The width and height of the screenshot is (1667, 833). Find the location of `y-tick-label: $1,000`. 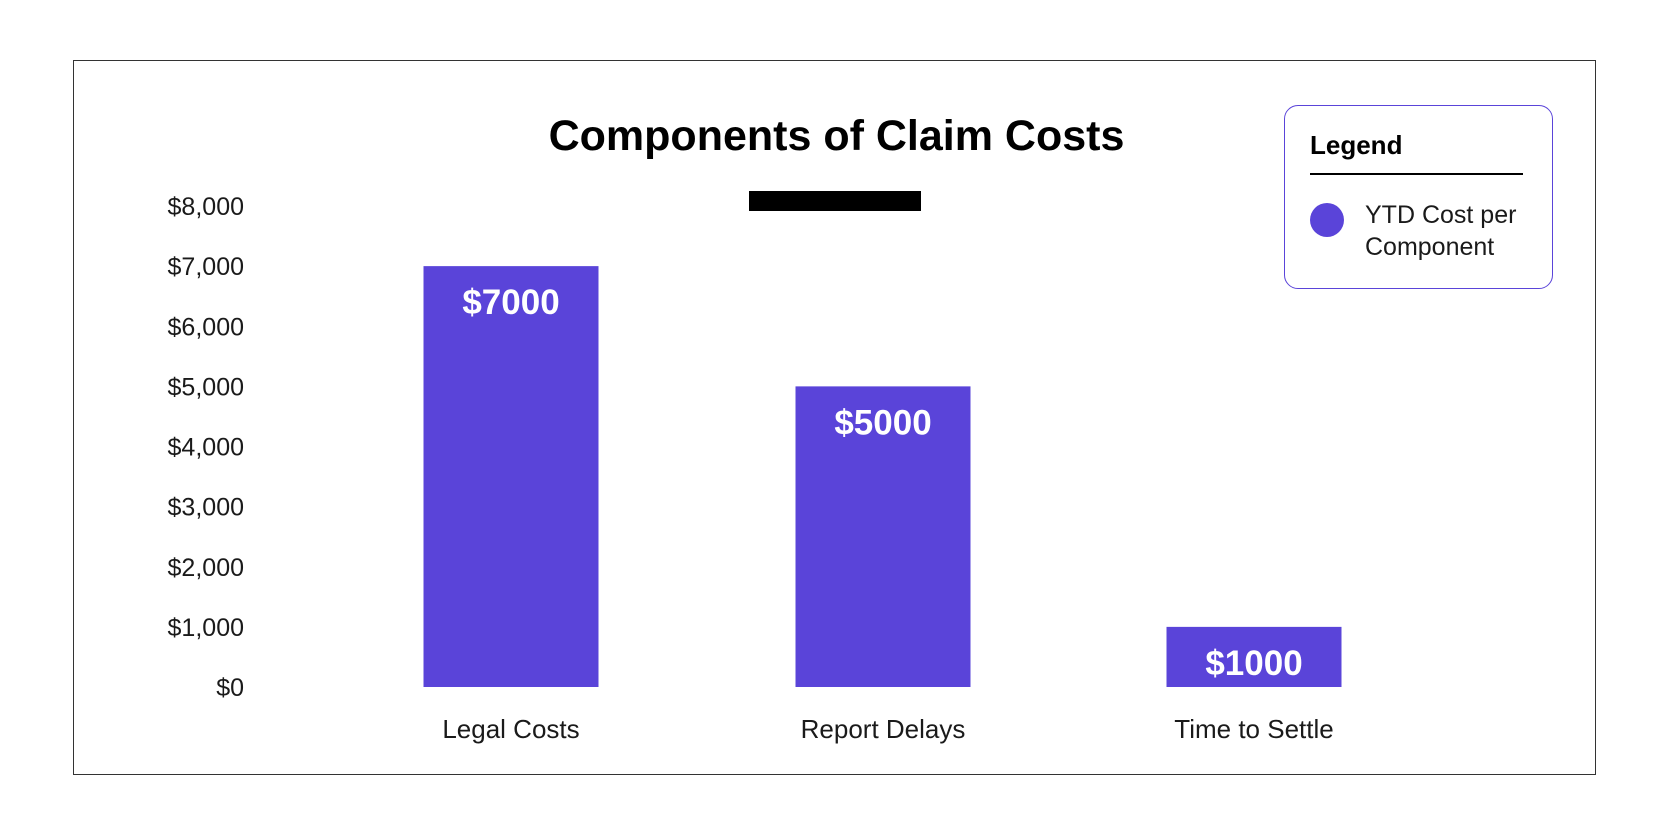

y-tick-label: $1,000 is located at coordinates (206, 628).